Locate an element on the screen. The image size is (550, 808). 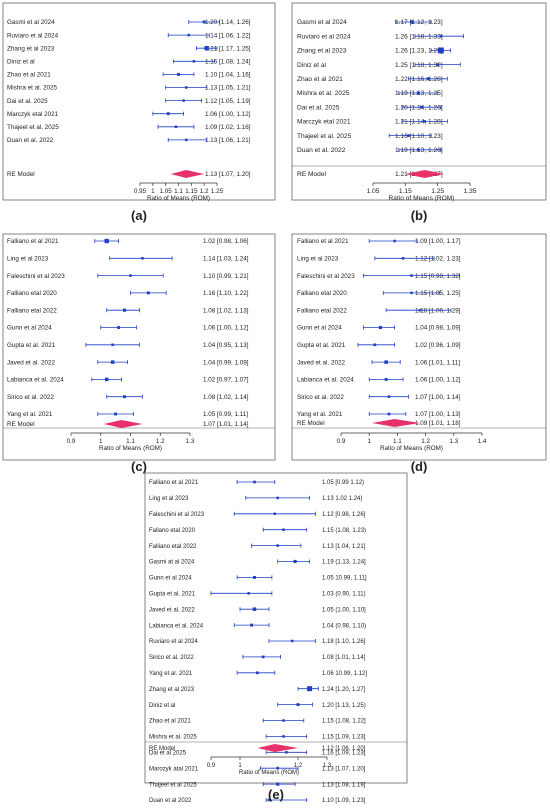
study-label: Mishra et al. 2025 is located at coordinates (173, 738).